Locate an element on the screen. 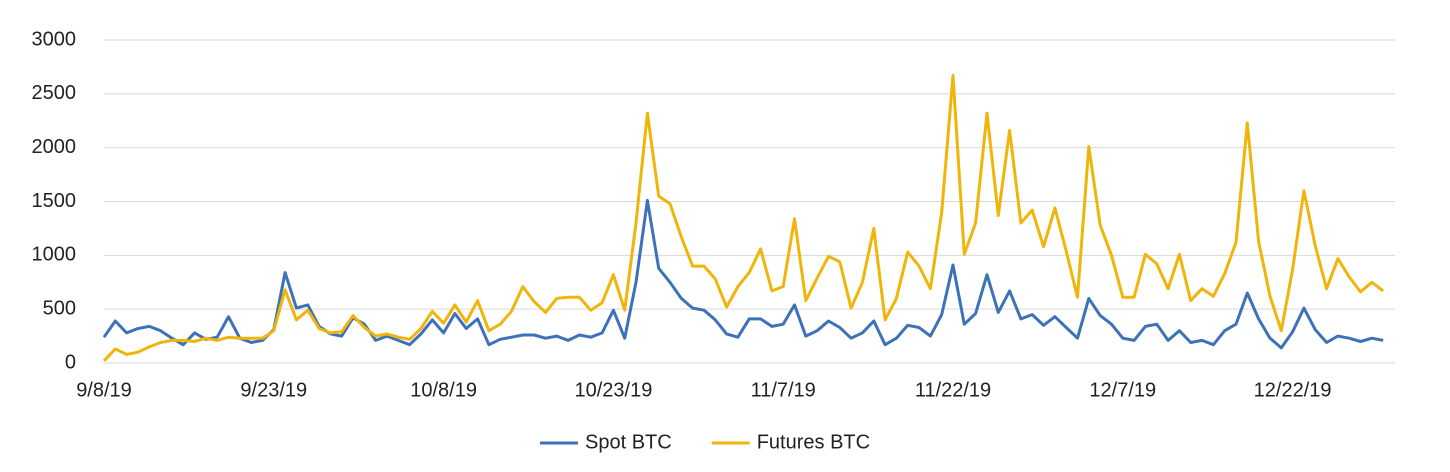 This screenshot has height=472, width=1450. y-tick-label: 1000 is located at coordinates (54, 255).